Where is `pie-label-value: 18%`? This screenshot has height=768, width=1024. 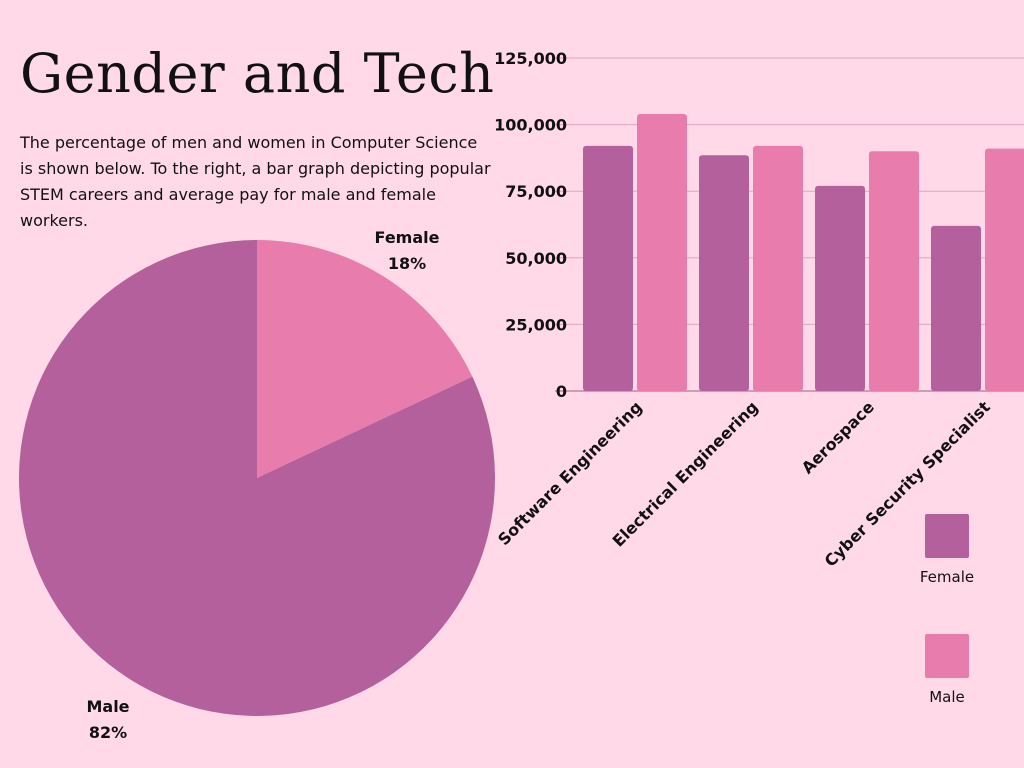
pie-label-value: 18% is located at coordinates (407, 263).